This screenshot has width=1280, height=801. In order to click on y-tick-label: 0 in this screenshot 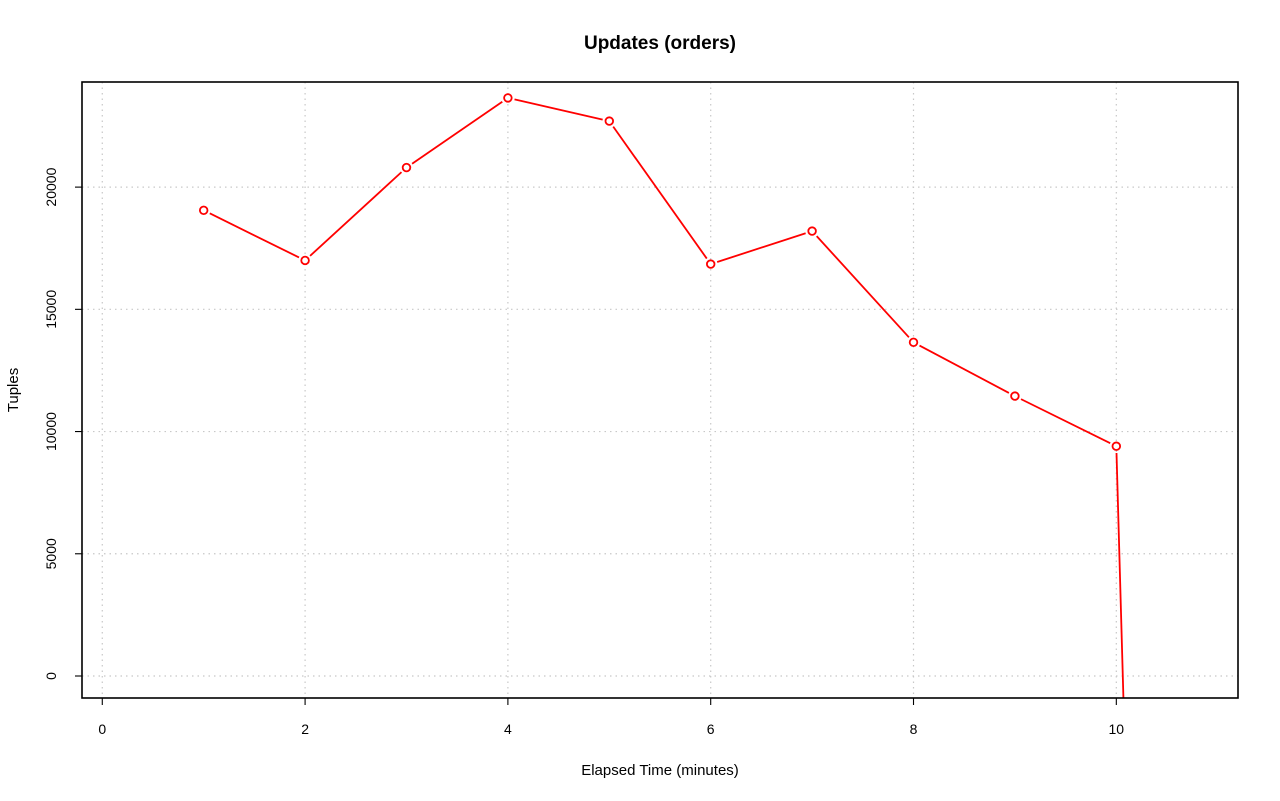, I will do `click(51, 676)`.